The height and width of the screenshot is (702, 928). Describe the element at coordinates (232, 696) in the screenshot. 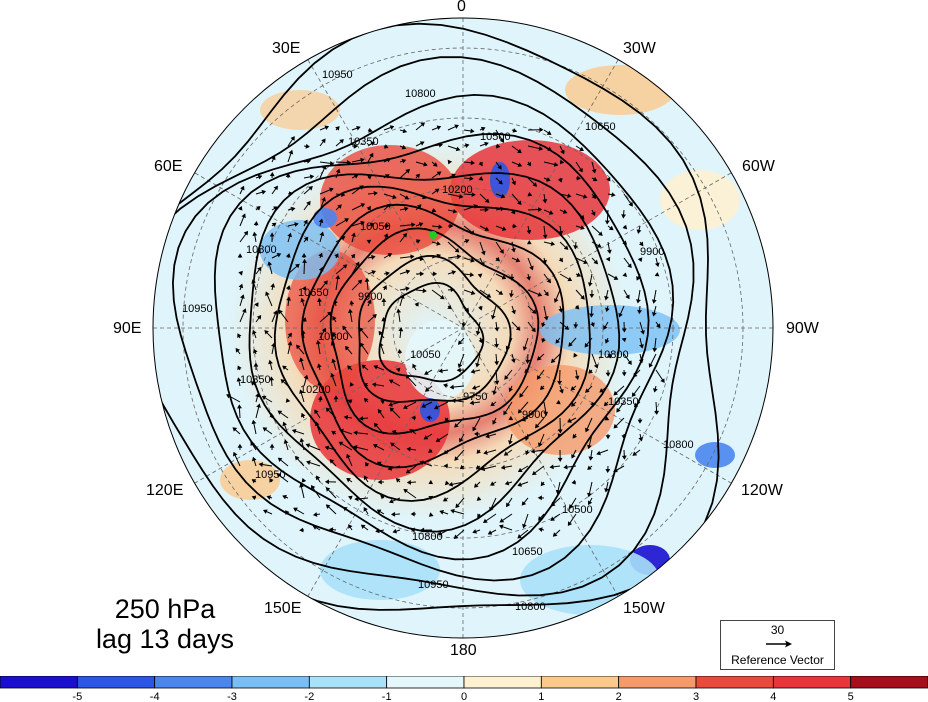

I see `colorbar-tick-label: -3` at that location.